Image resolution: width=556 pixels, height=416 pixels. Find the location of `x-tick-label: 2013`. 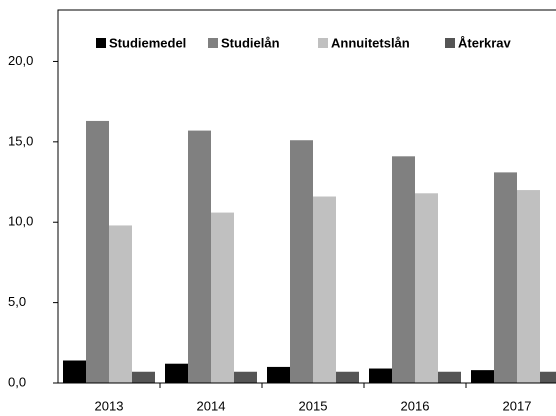

x-tick-label: 2013 is located at coordinates (109, 405).